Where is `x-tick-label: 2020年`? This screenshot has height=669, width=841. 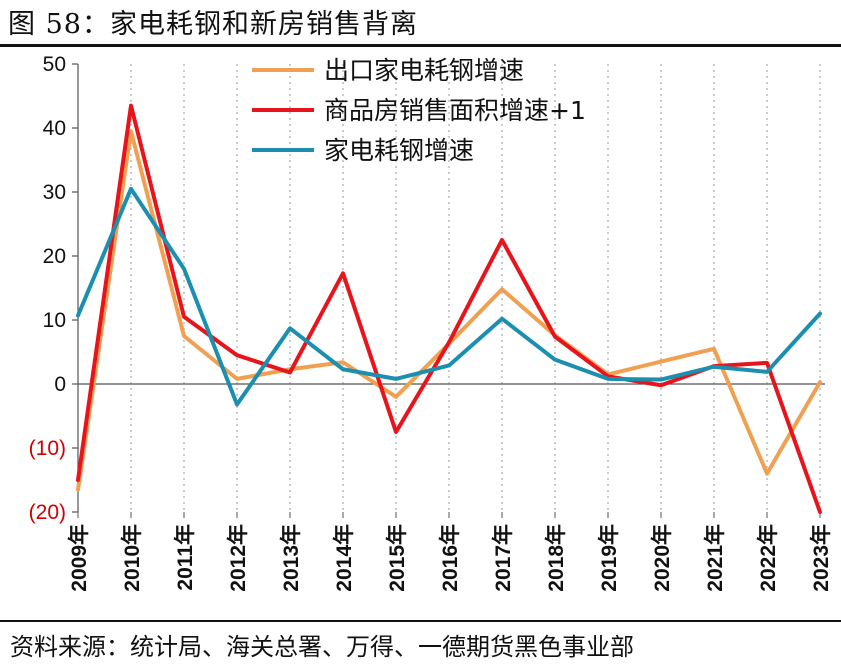
x-tick-label: 2020年 is located at coordinates (662, 558).